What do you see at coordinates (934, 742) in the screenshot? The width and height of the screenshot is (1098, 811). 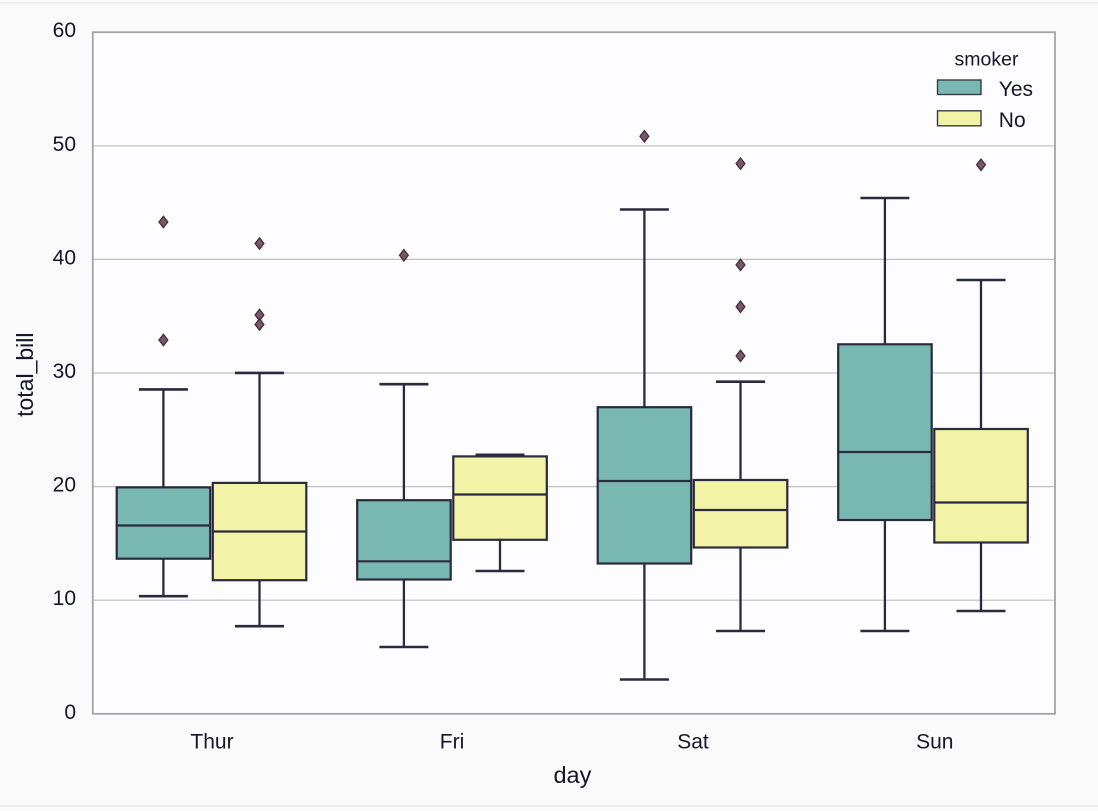 I see `svg-text: Sun` at bounding box center [934, 742].